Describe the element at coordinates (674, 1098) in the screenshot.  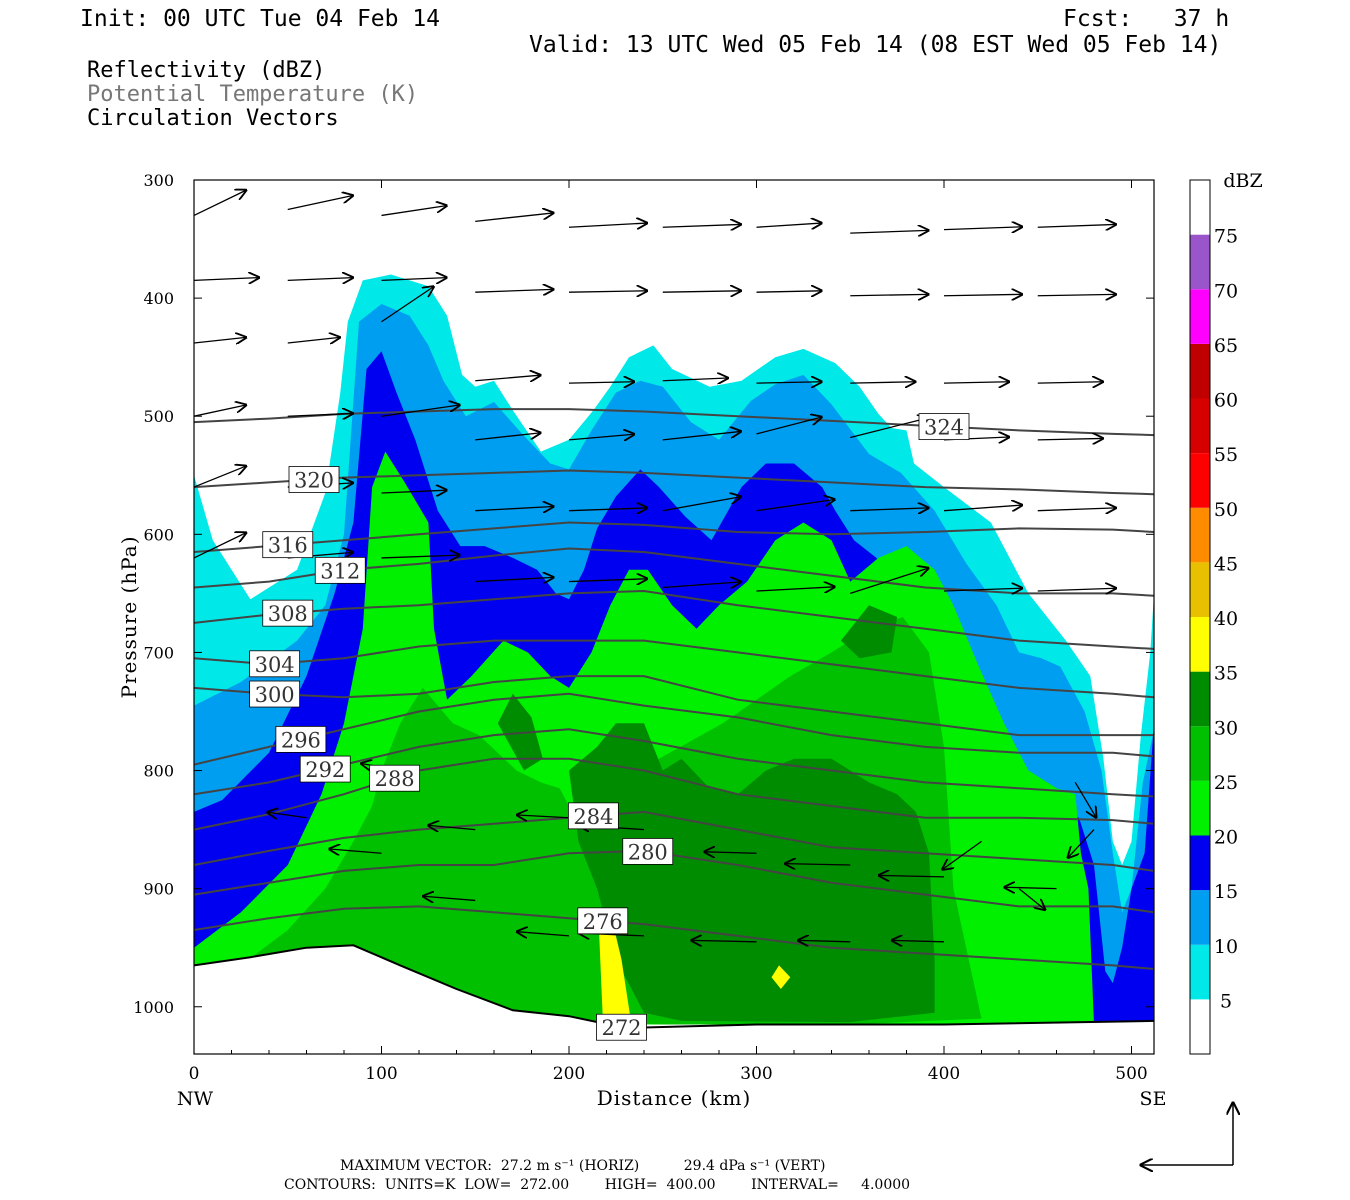
I see `x-axis-label: Distance (km)` at that location.